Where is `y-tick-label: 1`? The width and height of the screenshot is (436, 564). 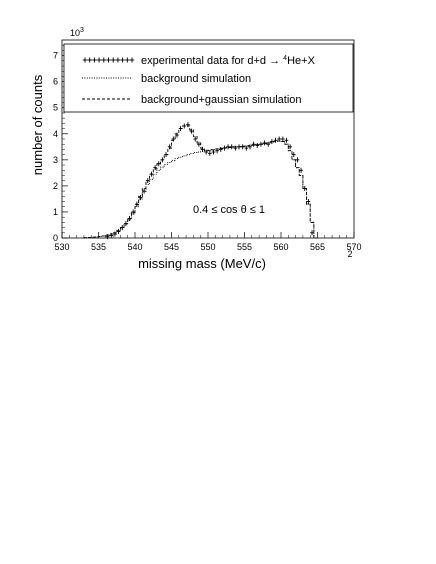 y-tick-label: 1 is located at coordinates (55, 212).